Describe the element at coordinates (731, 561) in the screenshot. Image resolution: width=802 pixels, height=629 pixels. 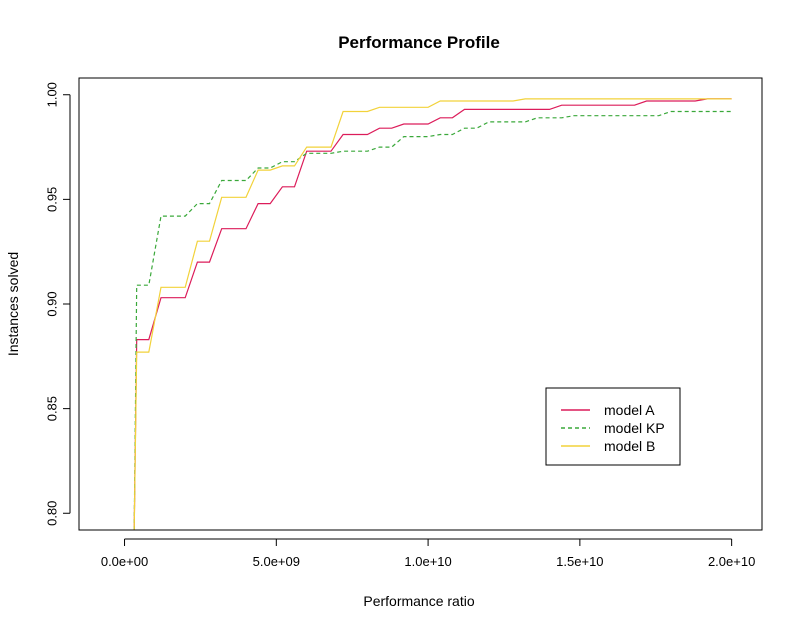
I see `x-tick-label: 2.0e+10` at that location.